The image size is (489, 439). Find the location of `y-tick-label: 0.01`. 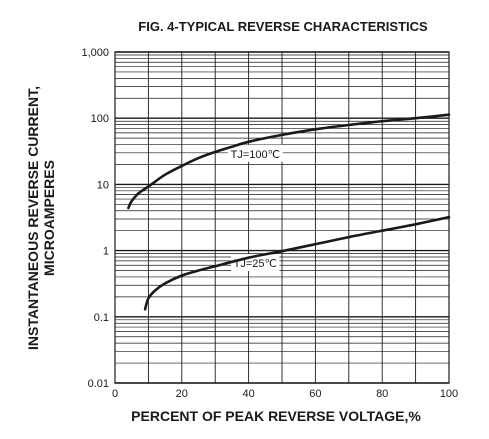

y-tick-label: 0.01 is located at coordinates (98, 384).